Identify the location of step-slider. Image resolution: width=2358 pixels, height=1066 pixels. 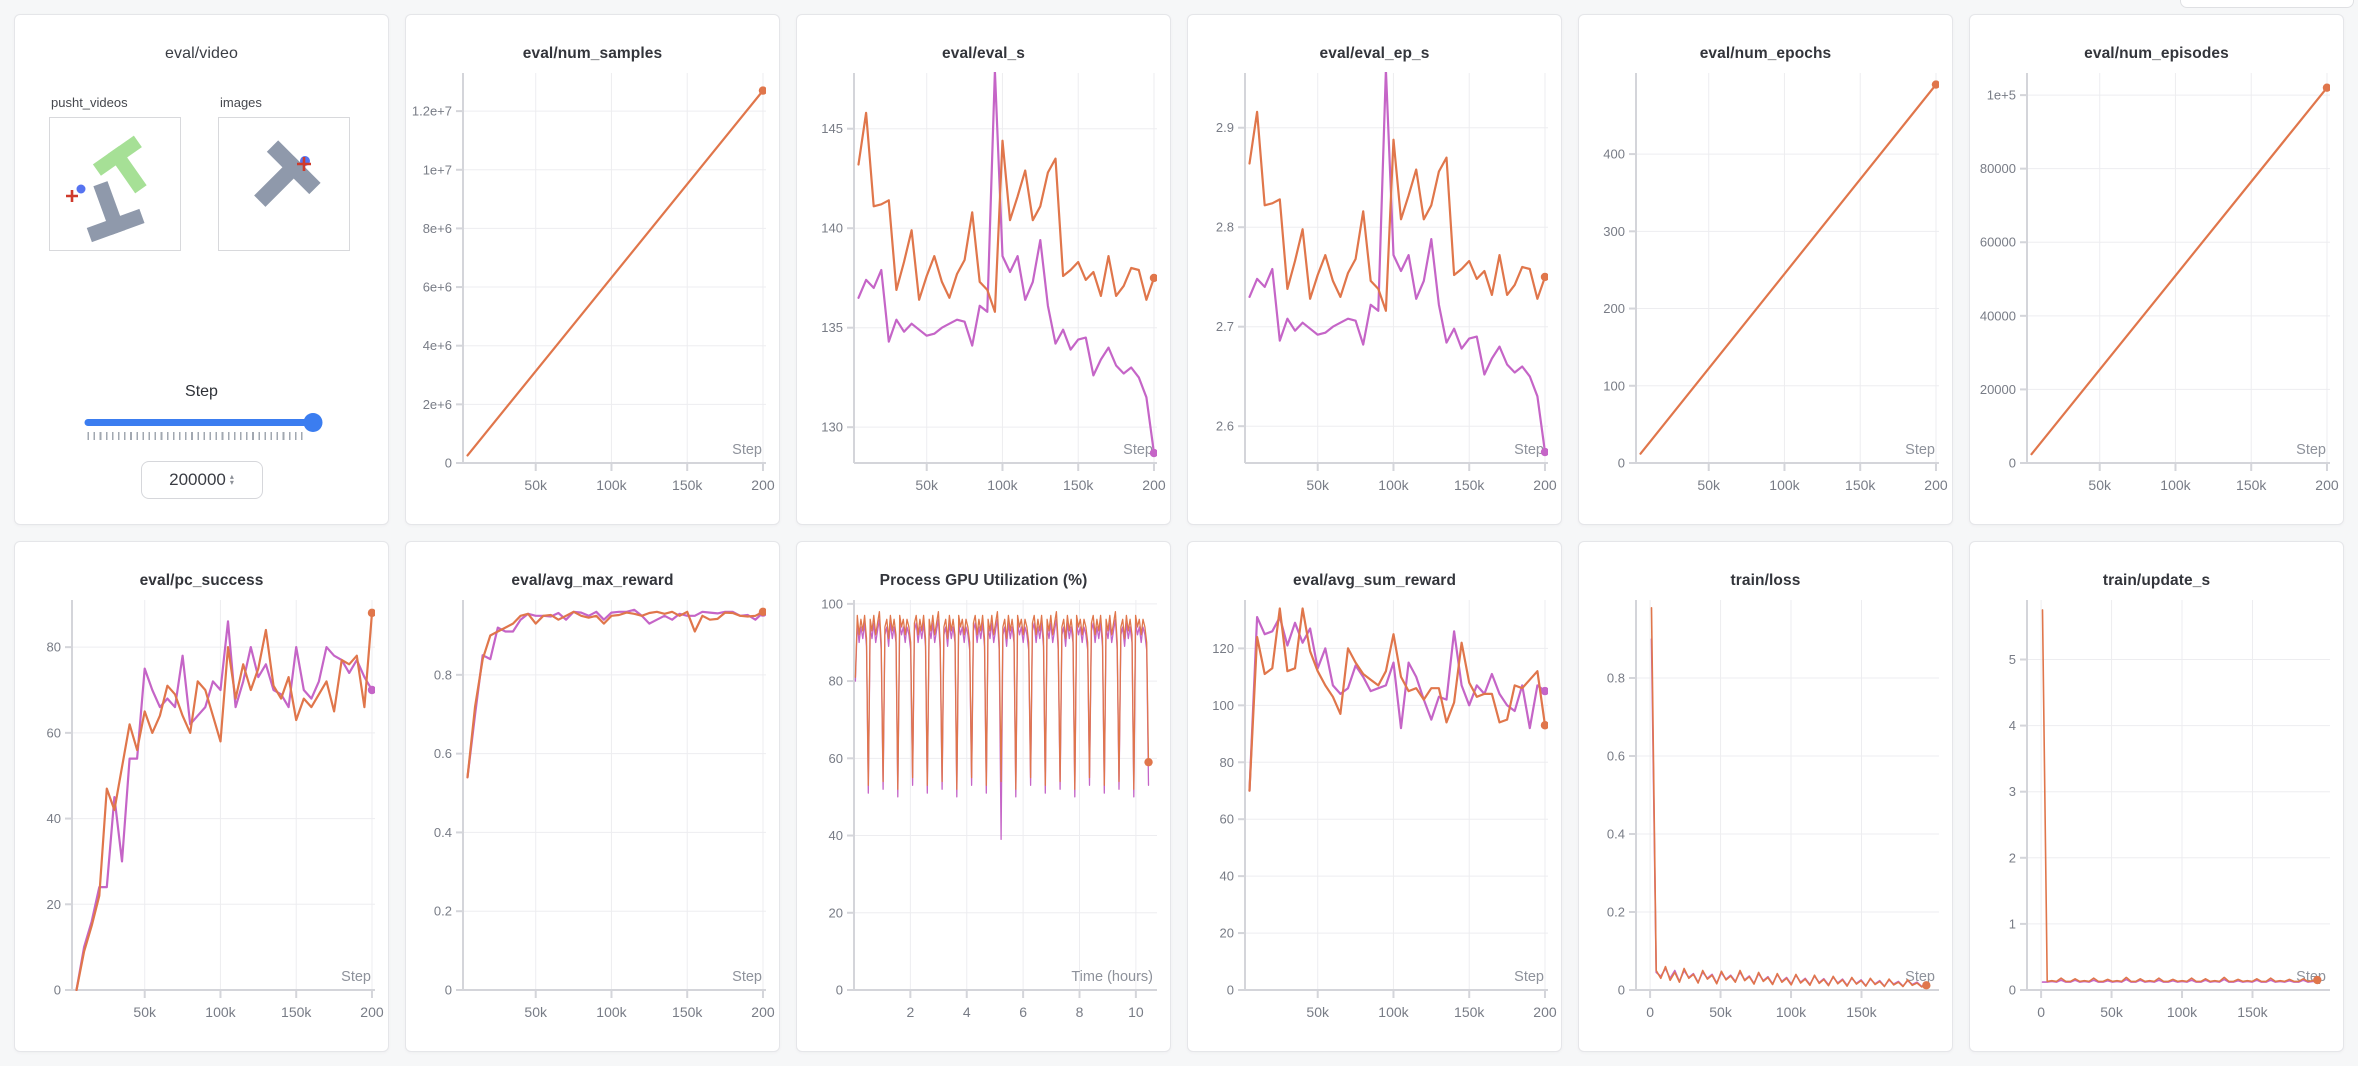
(203, 428).